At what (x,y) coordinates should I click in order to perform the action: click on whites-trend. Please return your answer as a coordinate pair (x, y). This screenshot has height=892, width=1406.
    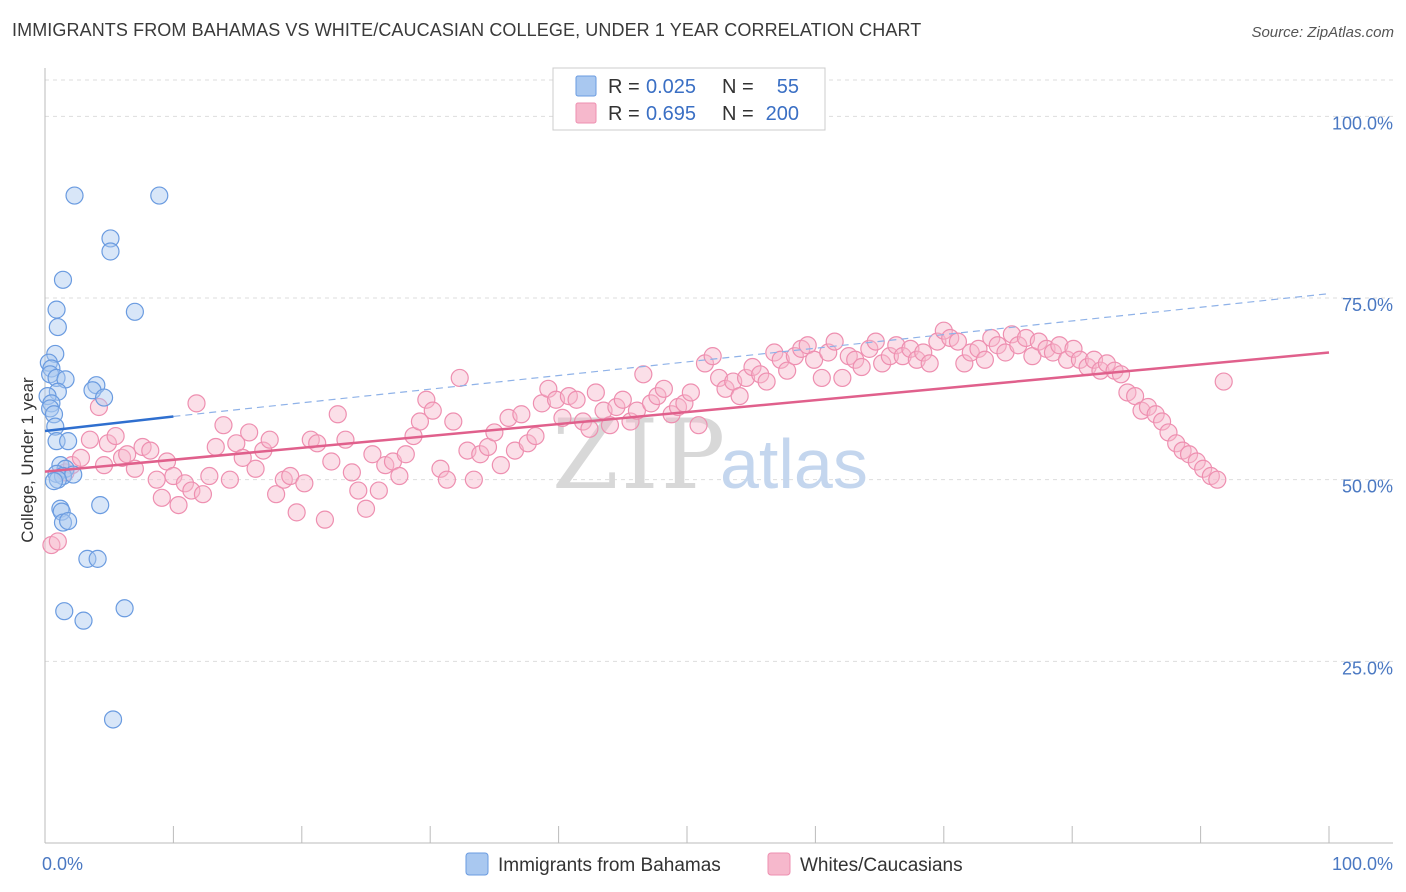
    Looking at the image, I should click on (687, 412).